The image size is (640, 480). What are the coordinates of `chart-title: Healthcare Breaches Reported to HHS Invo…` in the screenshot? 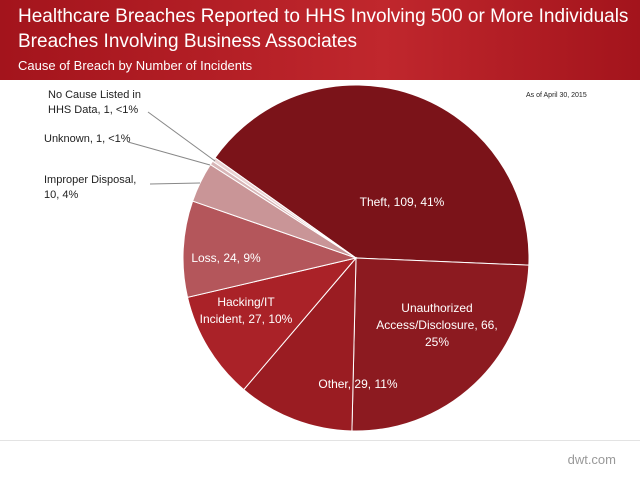 It's located at (323, 16).